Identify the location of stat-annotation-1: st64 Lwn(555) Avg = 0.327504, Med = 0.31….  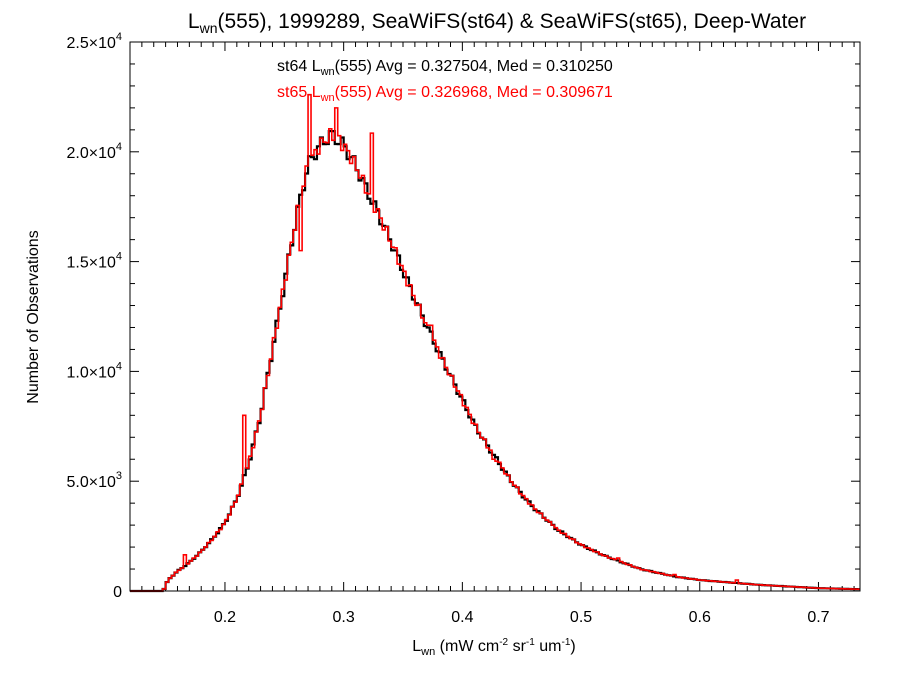
(445, 68).